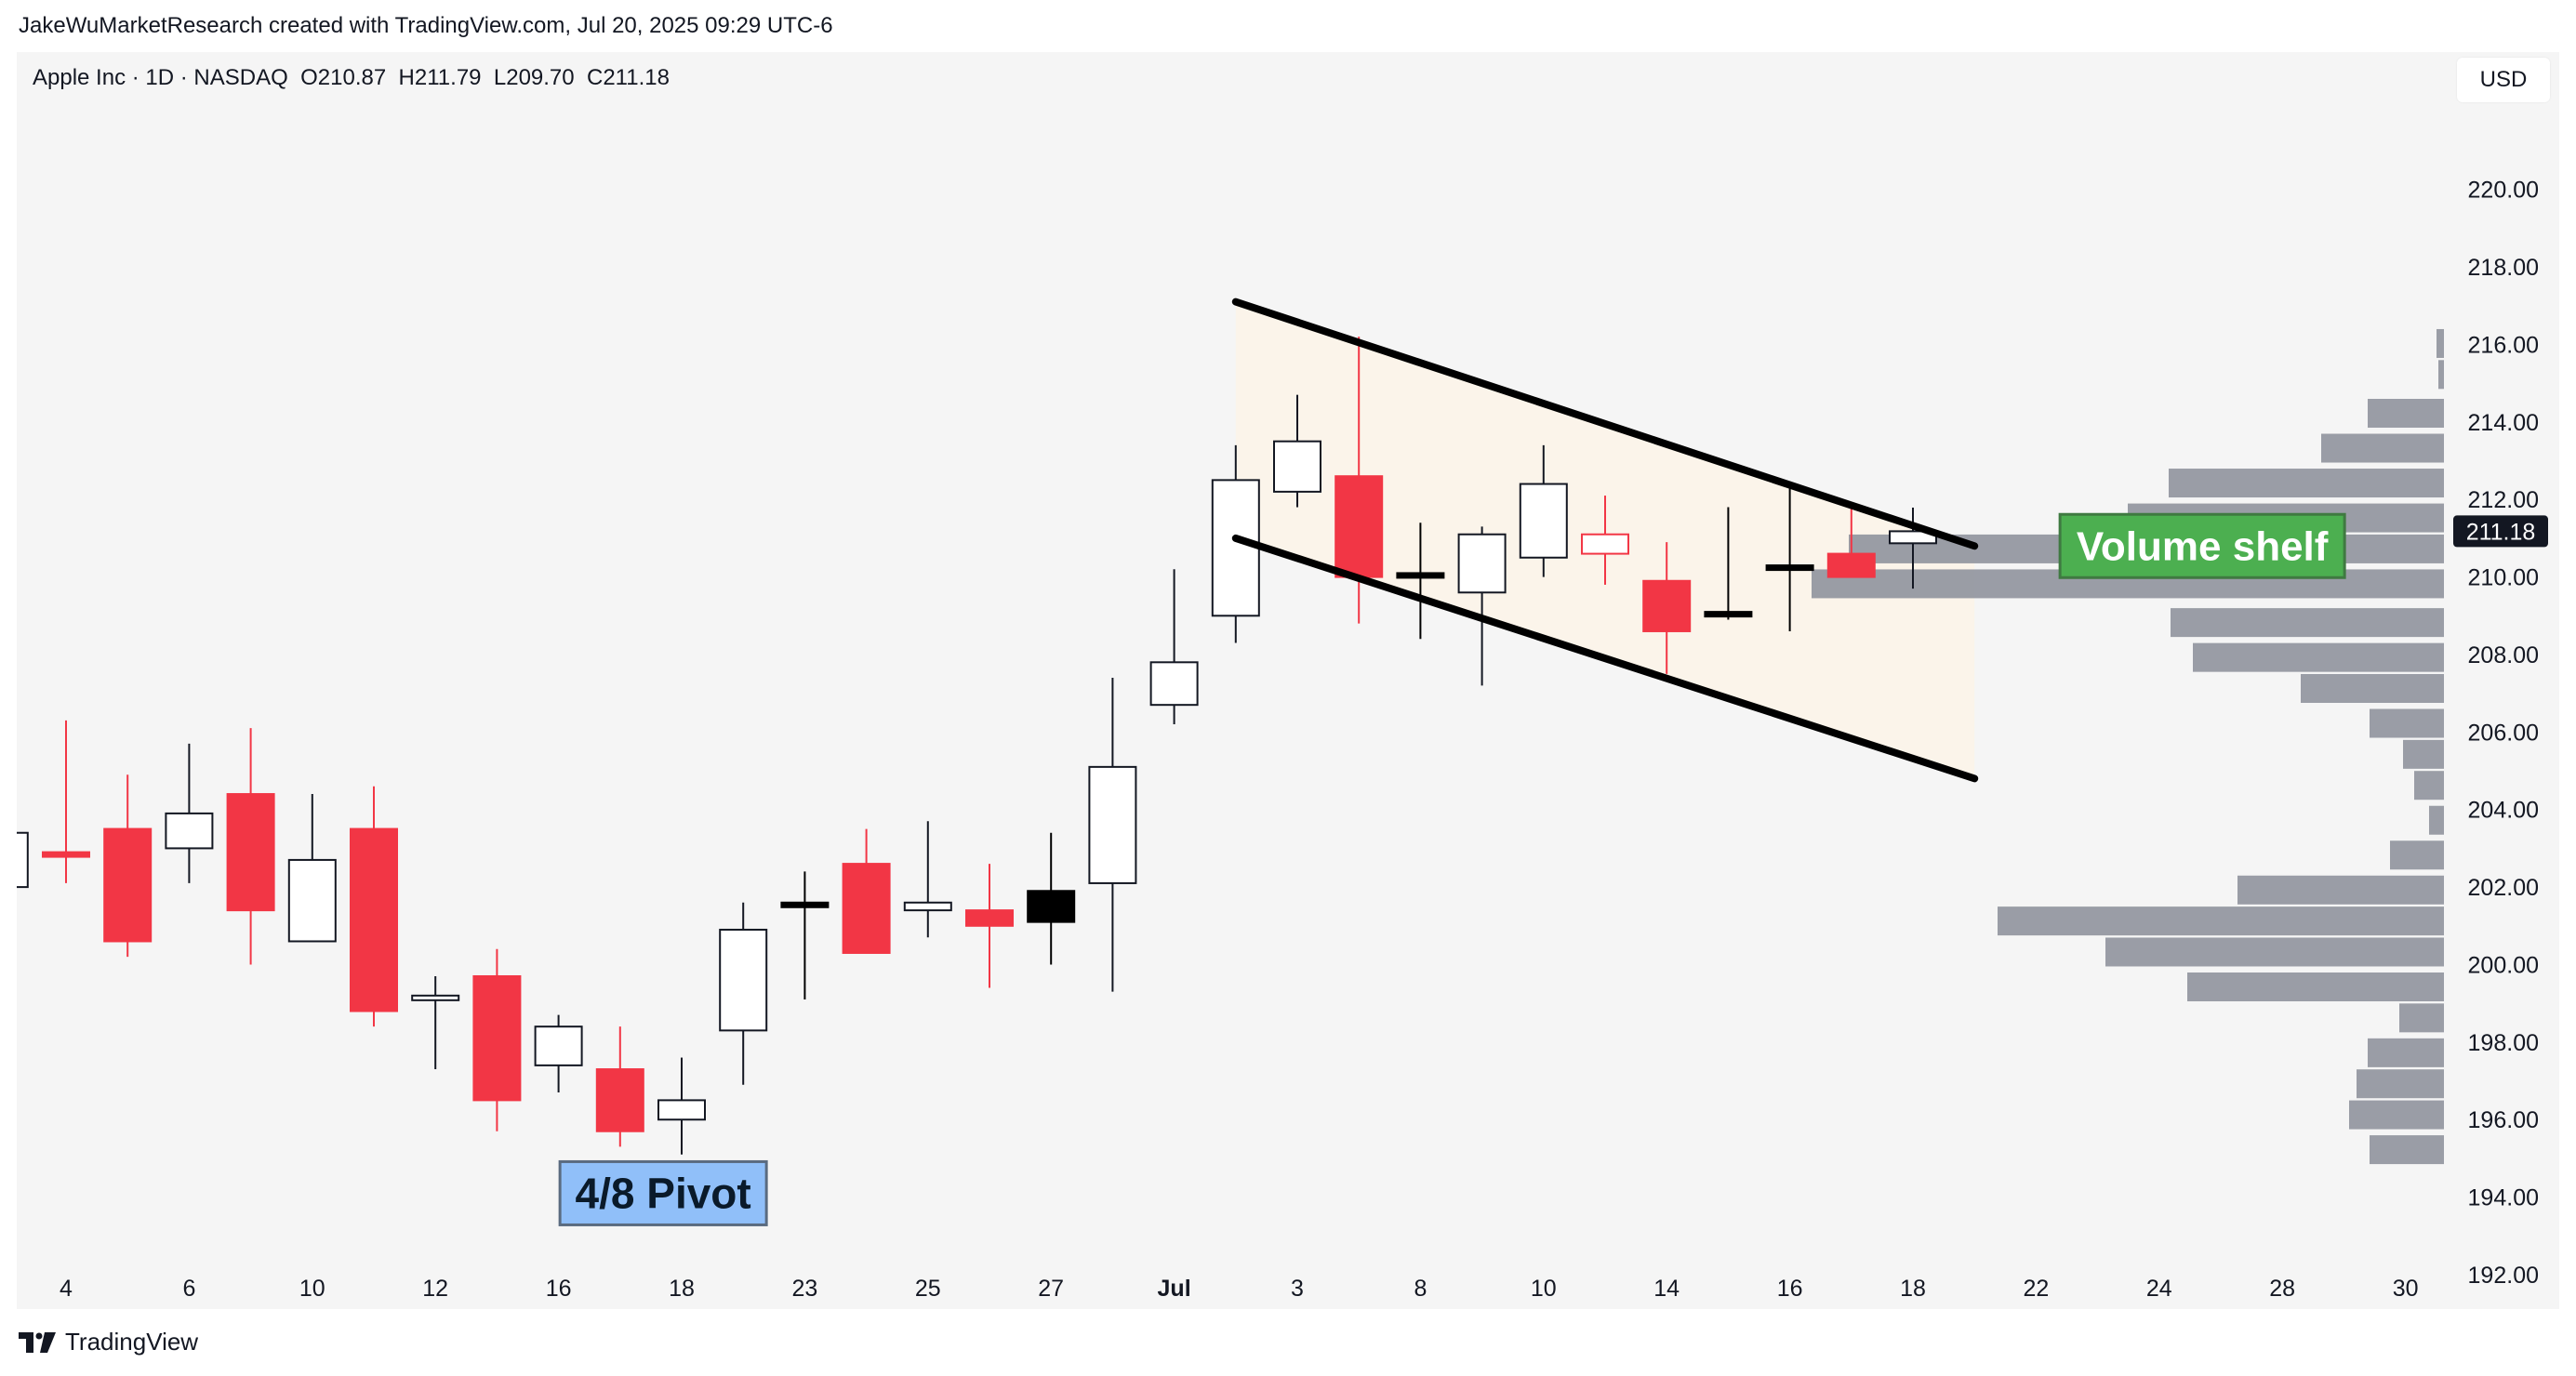  What do you see at coordinates (37, 1342) in the screenshot?
I see `tradingview-icon` at bounding box center [37, 1342].